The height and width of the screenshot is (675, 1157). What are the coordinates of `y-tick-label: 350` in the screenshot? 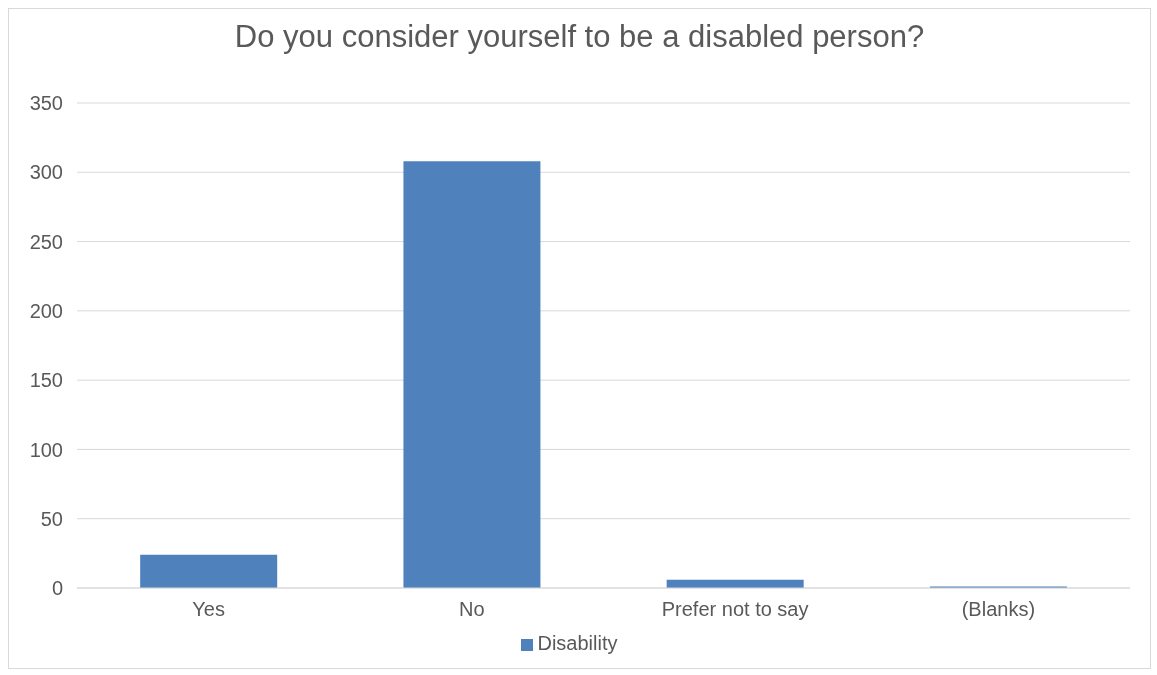 It's located at (46, 103).